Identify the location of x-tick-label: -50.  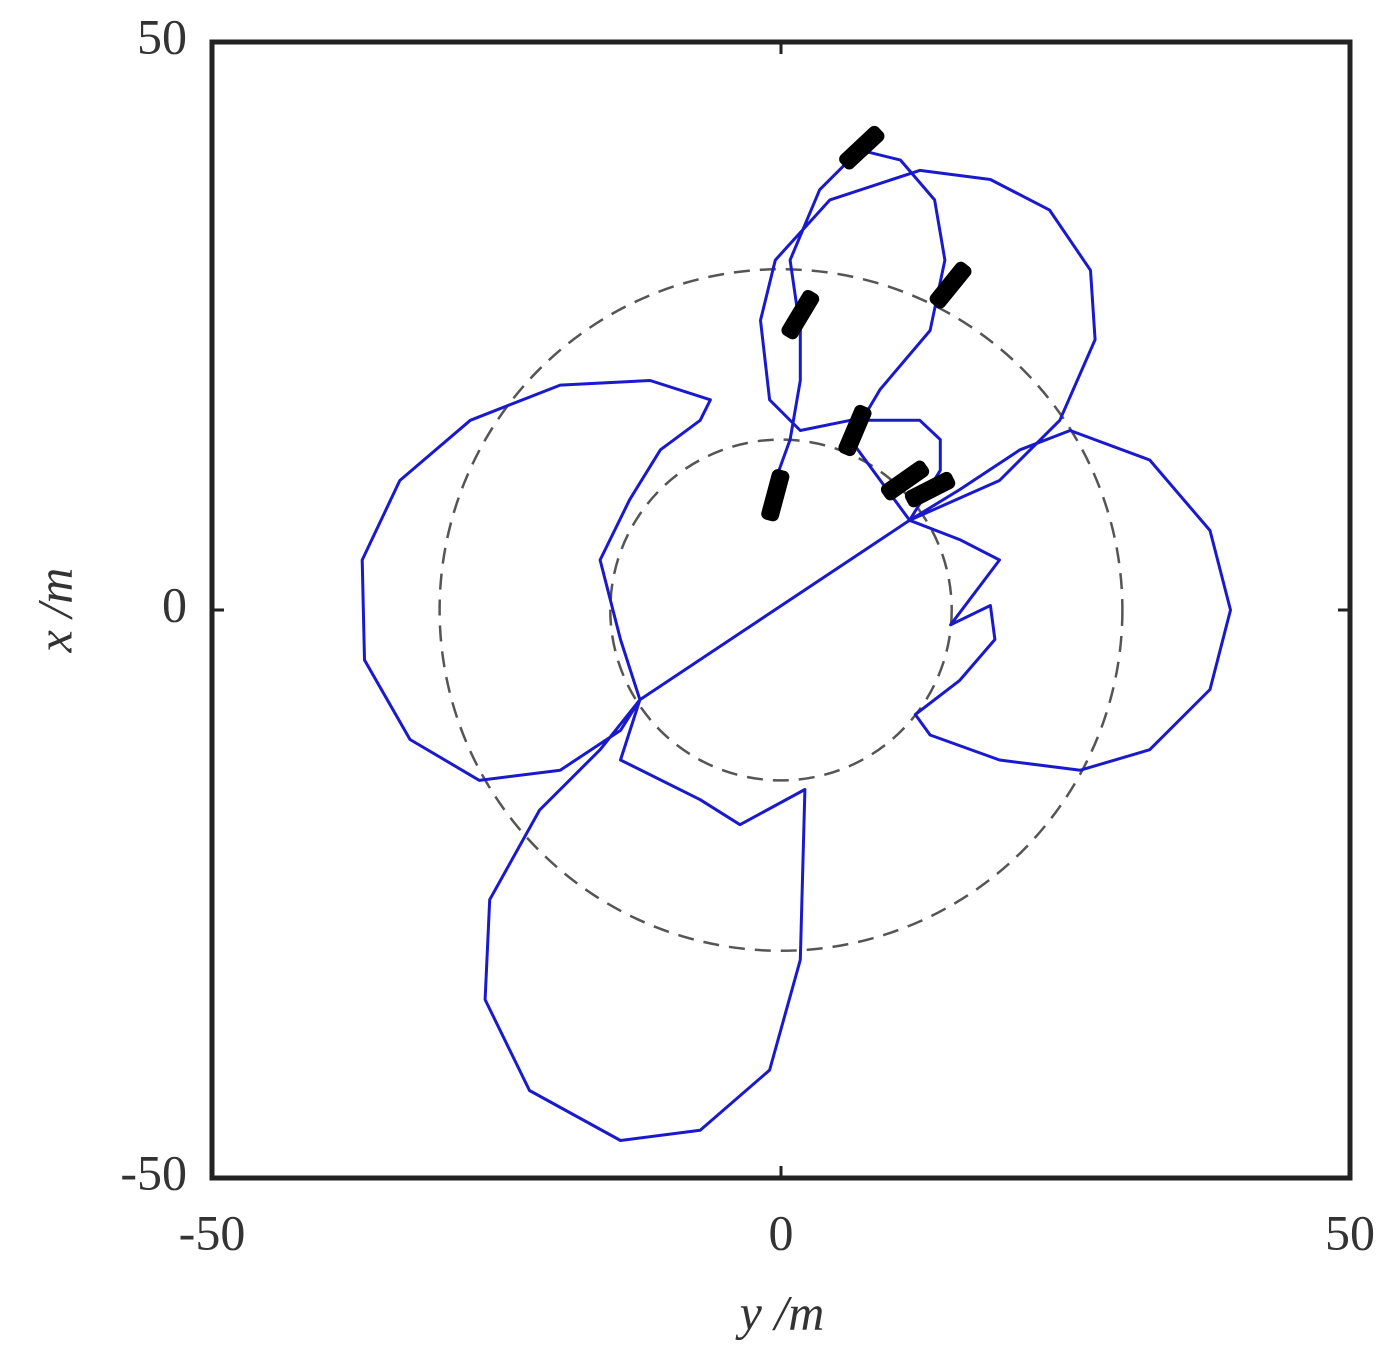
(212, 1232).